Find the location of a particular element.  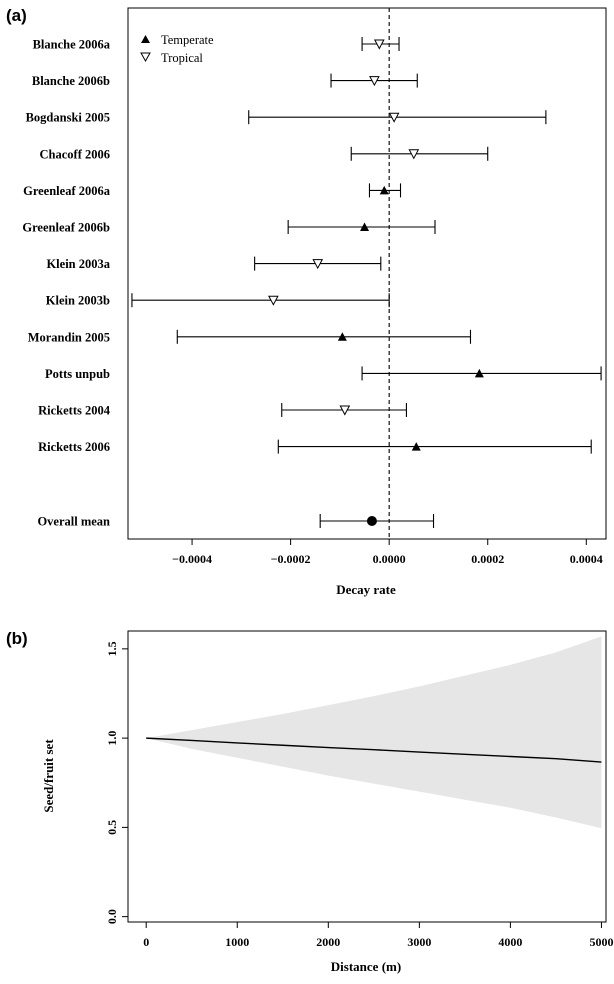

study-label: Overall mean is located at coordinates (73, 522).